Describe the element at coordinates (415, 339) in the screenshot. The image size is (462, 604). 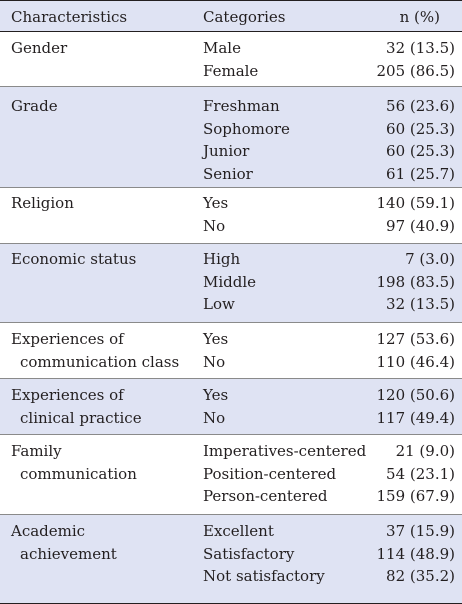
I see `n-percent-cell-line: 127 (53.6)` at that location.